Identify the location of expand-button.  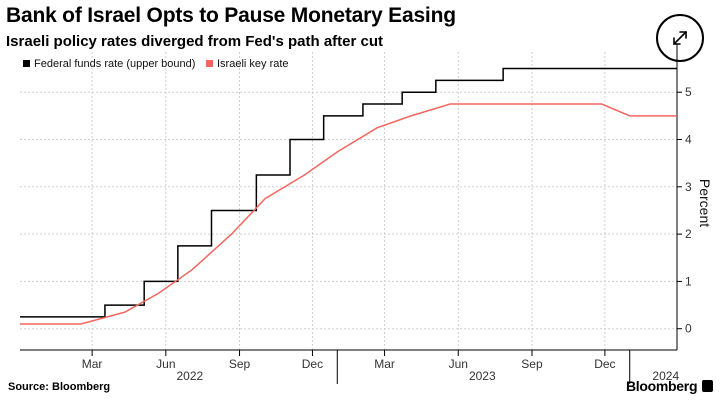
(680, 38).